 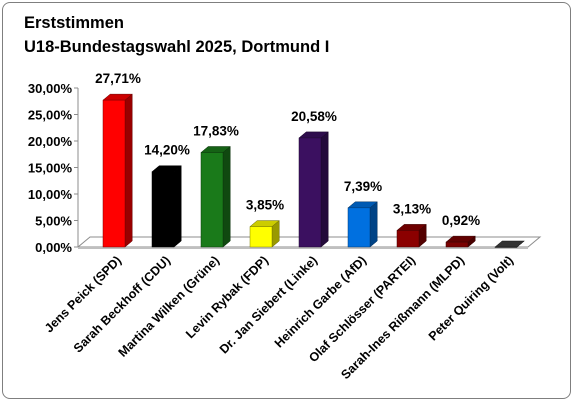 What do you see at coordinates (74, 23) in the screenshot?
I see `chart-title: Erststimmen` at bounding box center [74, 23].